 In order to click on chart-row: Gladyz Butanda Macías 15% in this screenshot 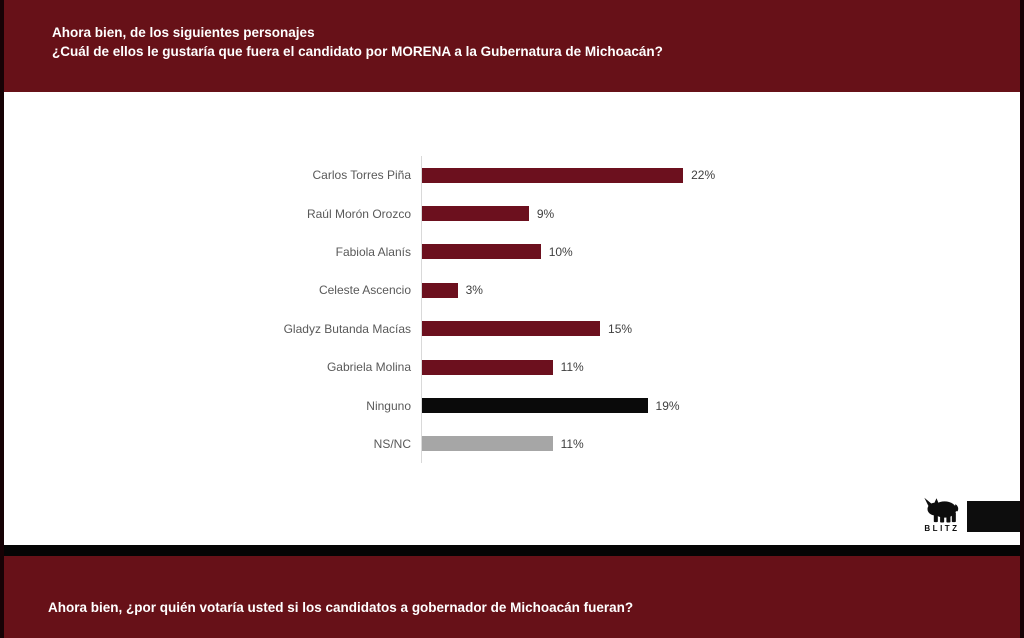, I will do `click(512, 328)`.